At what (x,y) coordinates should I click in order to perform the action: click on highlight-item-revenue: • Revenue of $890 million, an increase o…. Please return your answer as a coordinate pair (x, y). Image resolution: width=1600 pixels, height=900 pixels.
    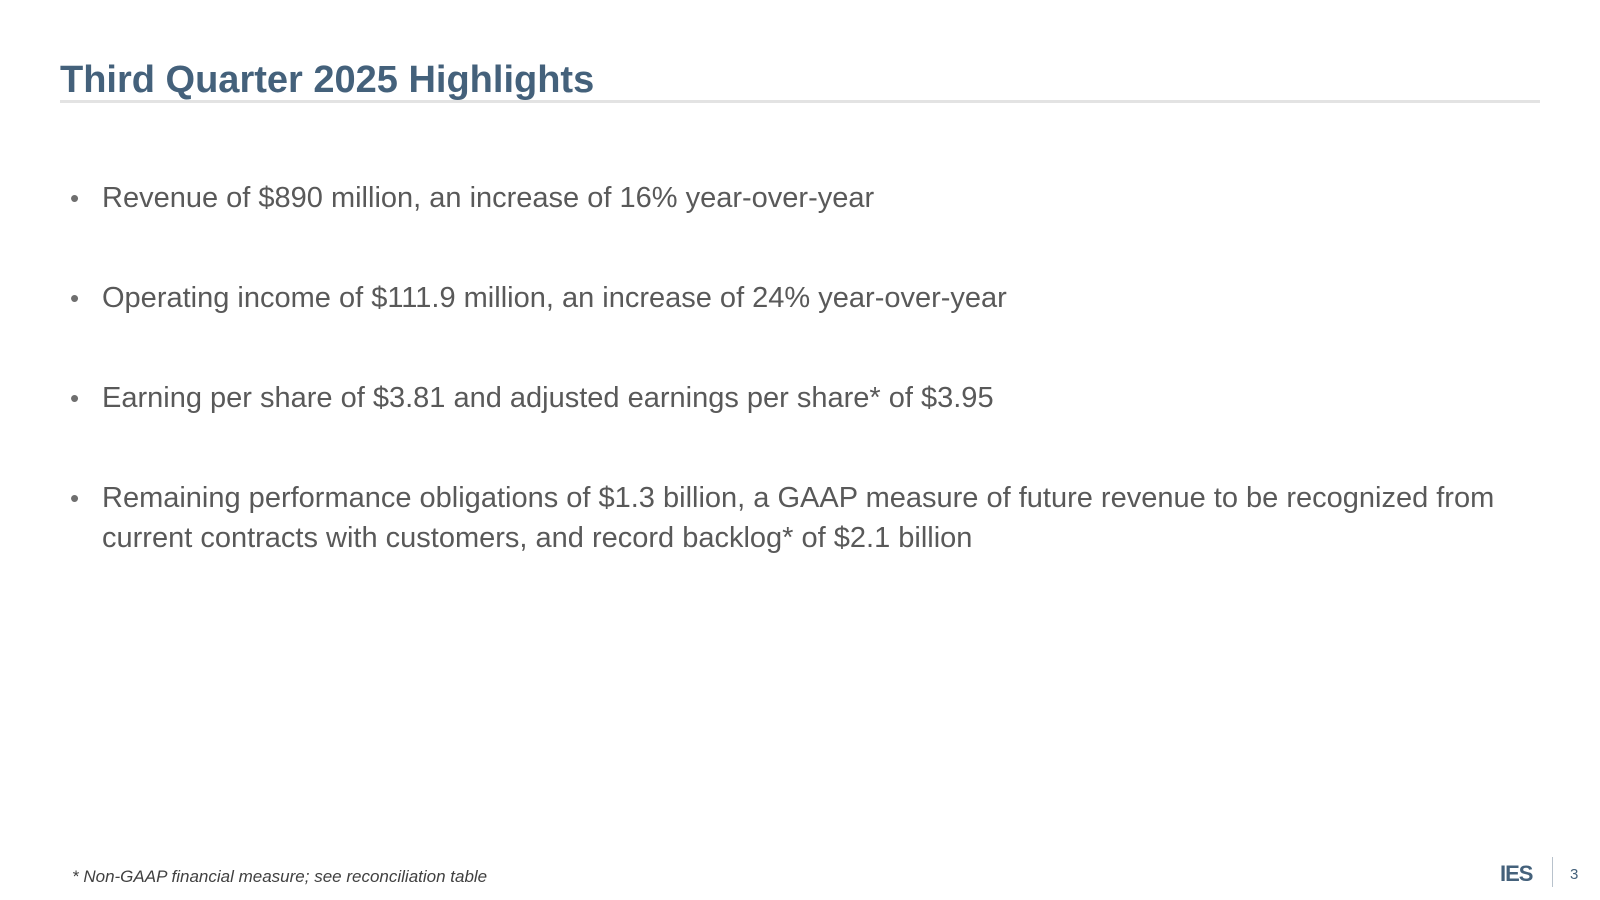
    Looking at the image, I should click on (800, 198).